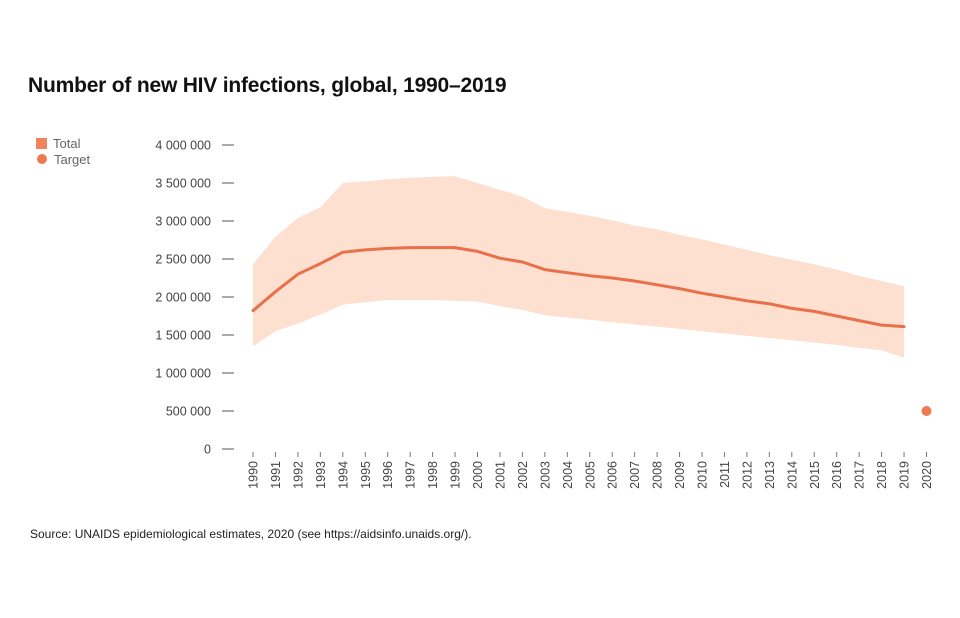  What do you see at coordinates (500, 475) in the screenshot?
I see `x-tick-label: 2001` at bounding box center [500, 475].